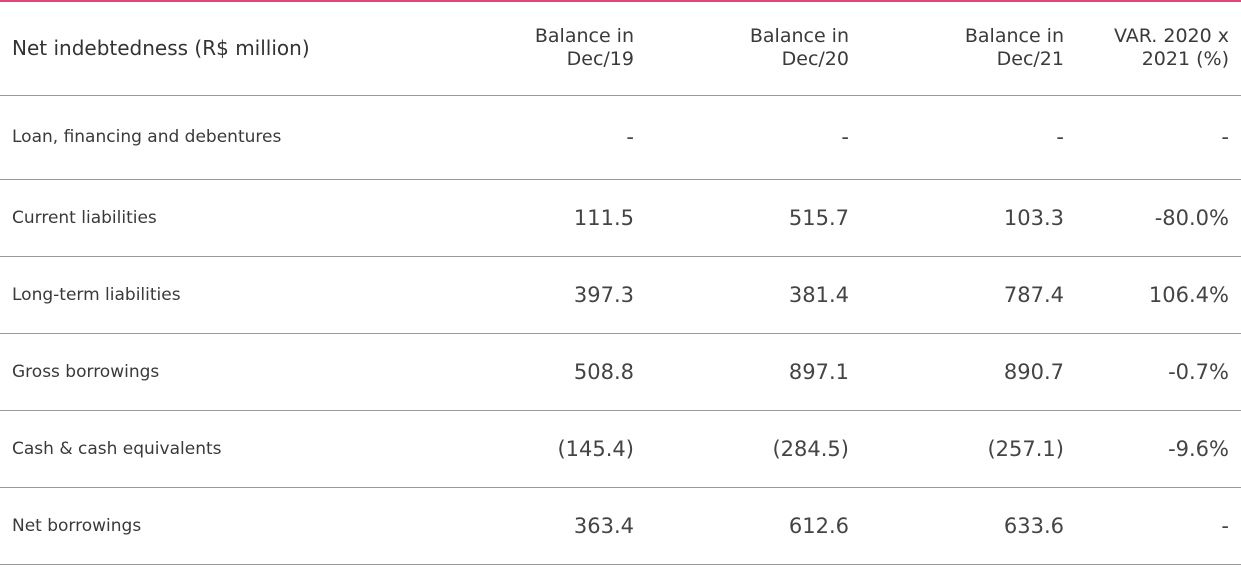 The image size is (1241, 572). What do you see at coordinates (741, 526) in the screenshot?
I see `cell-dec20: 612.6` at bounding box center [741, 526].